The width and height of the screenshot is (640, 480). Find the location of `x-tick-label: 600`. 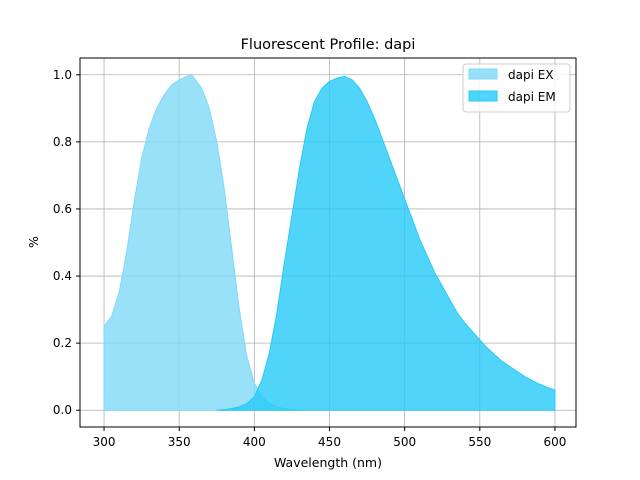

x-tick-label: 600 is located at coordinates (555, 442).